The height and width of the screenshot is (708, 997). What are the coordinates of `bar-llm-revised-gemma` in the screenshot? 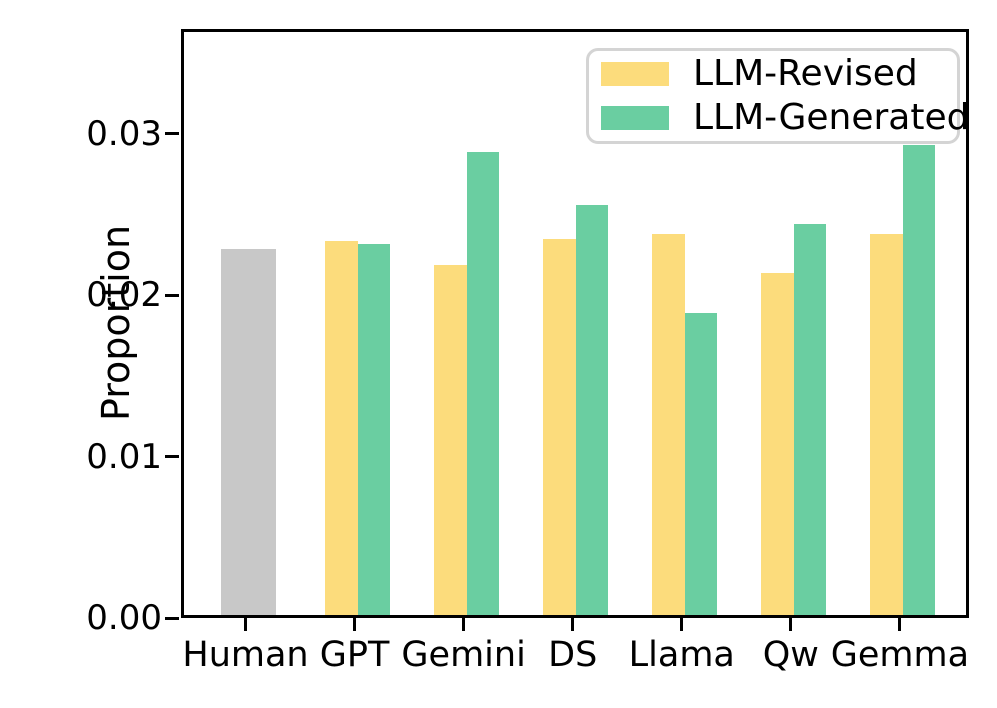 It's located at (886, 424).